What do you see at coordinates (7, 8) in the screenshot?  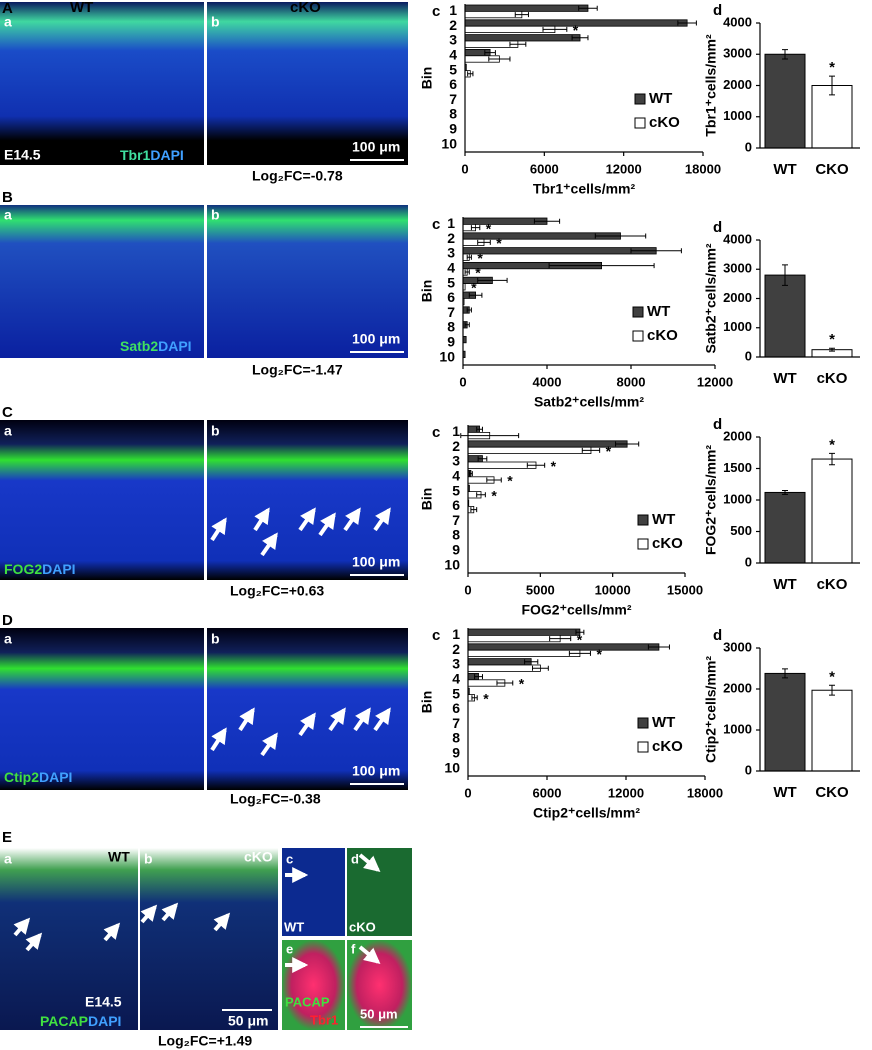 I see `panel-letter: A` at bounding box center [7, 8].